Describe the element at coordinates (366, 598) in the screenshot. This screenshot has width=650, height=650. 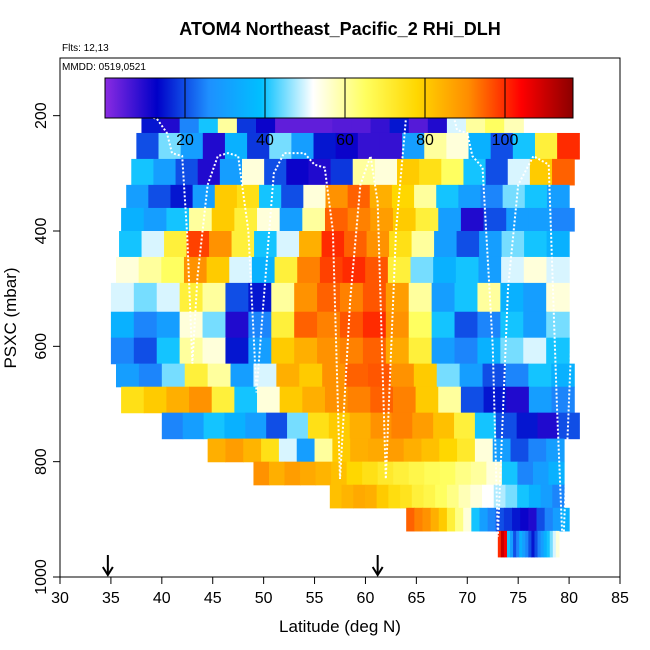
I see `x-tick-label: 60` at that location.